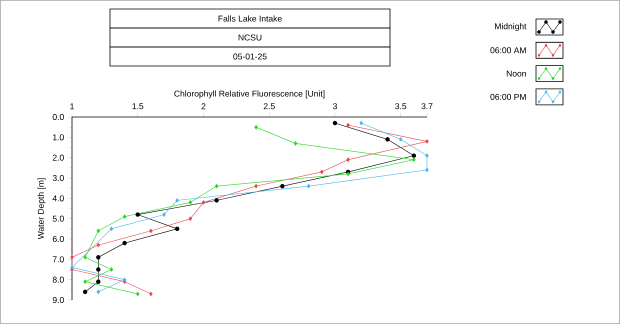 The height and width of the screenshot is (324, 620). What do you see at coordinates (42, 209) in the screenshot?
I see `y-axis-title: Water Depth [m]` at bounding box center [42, 209].